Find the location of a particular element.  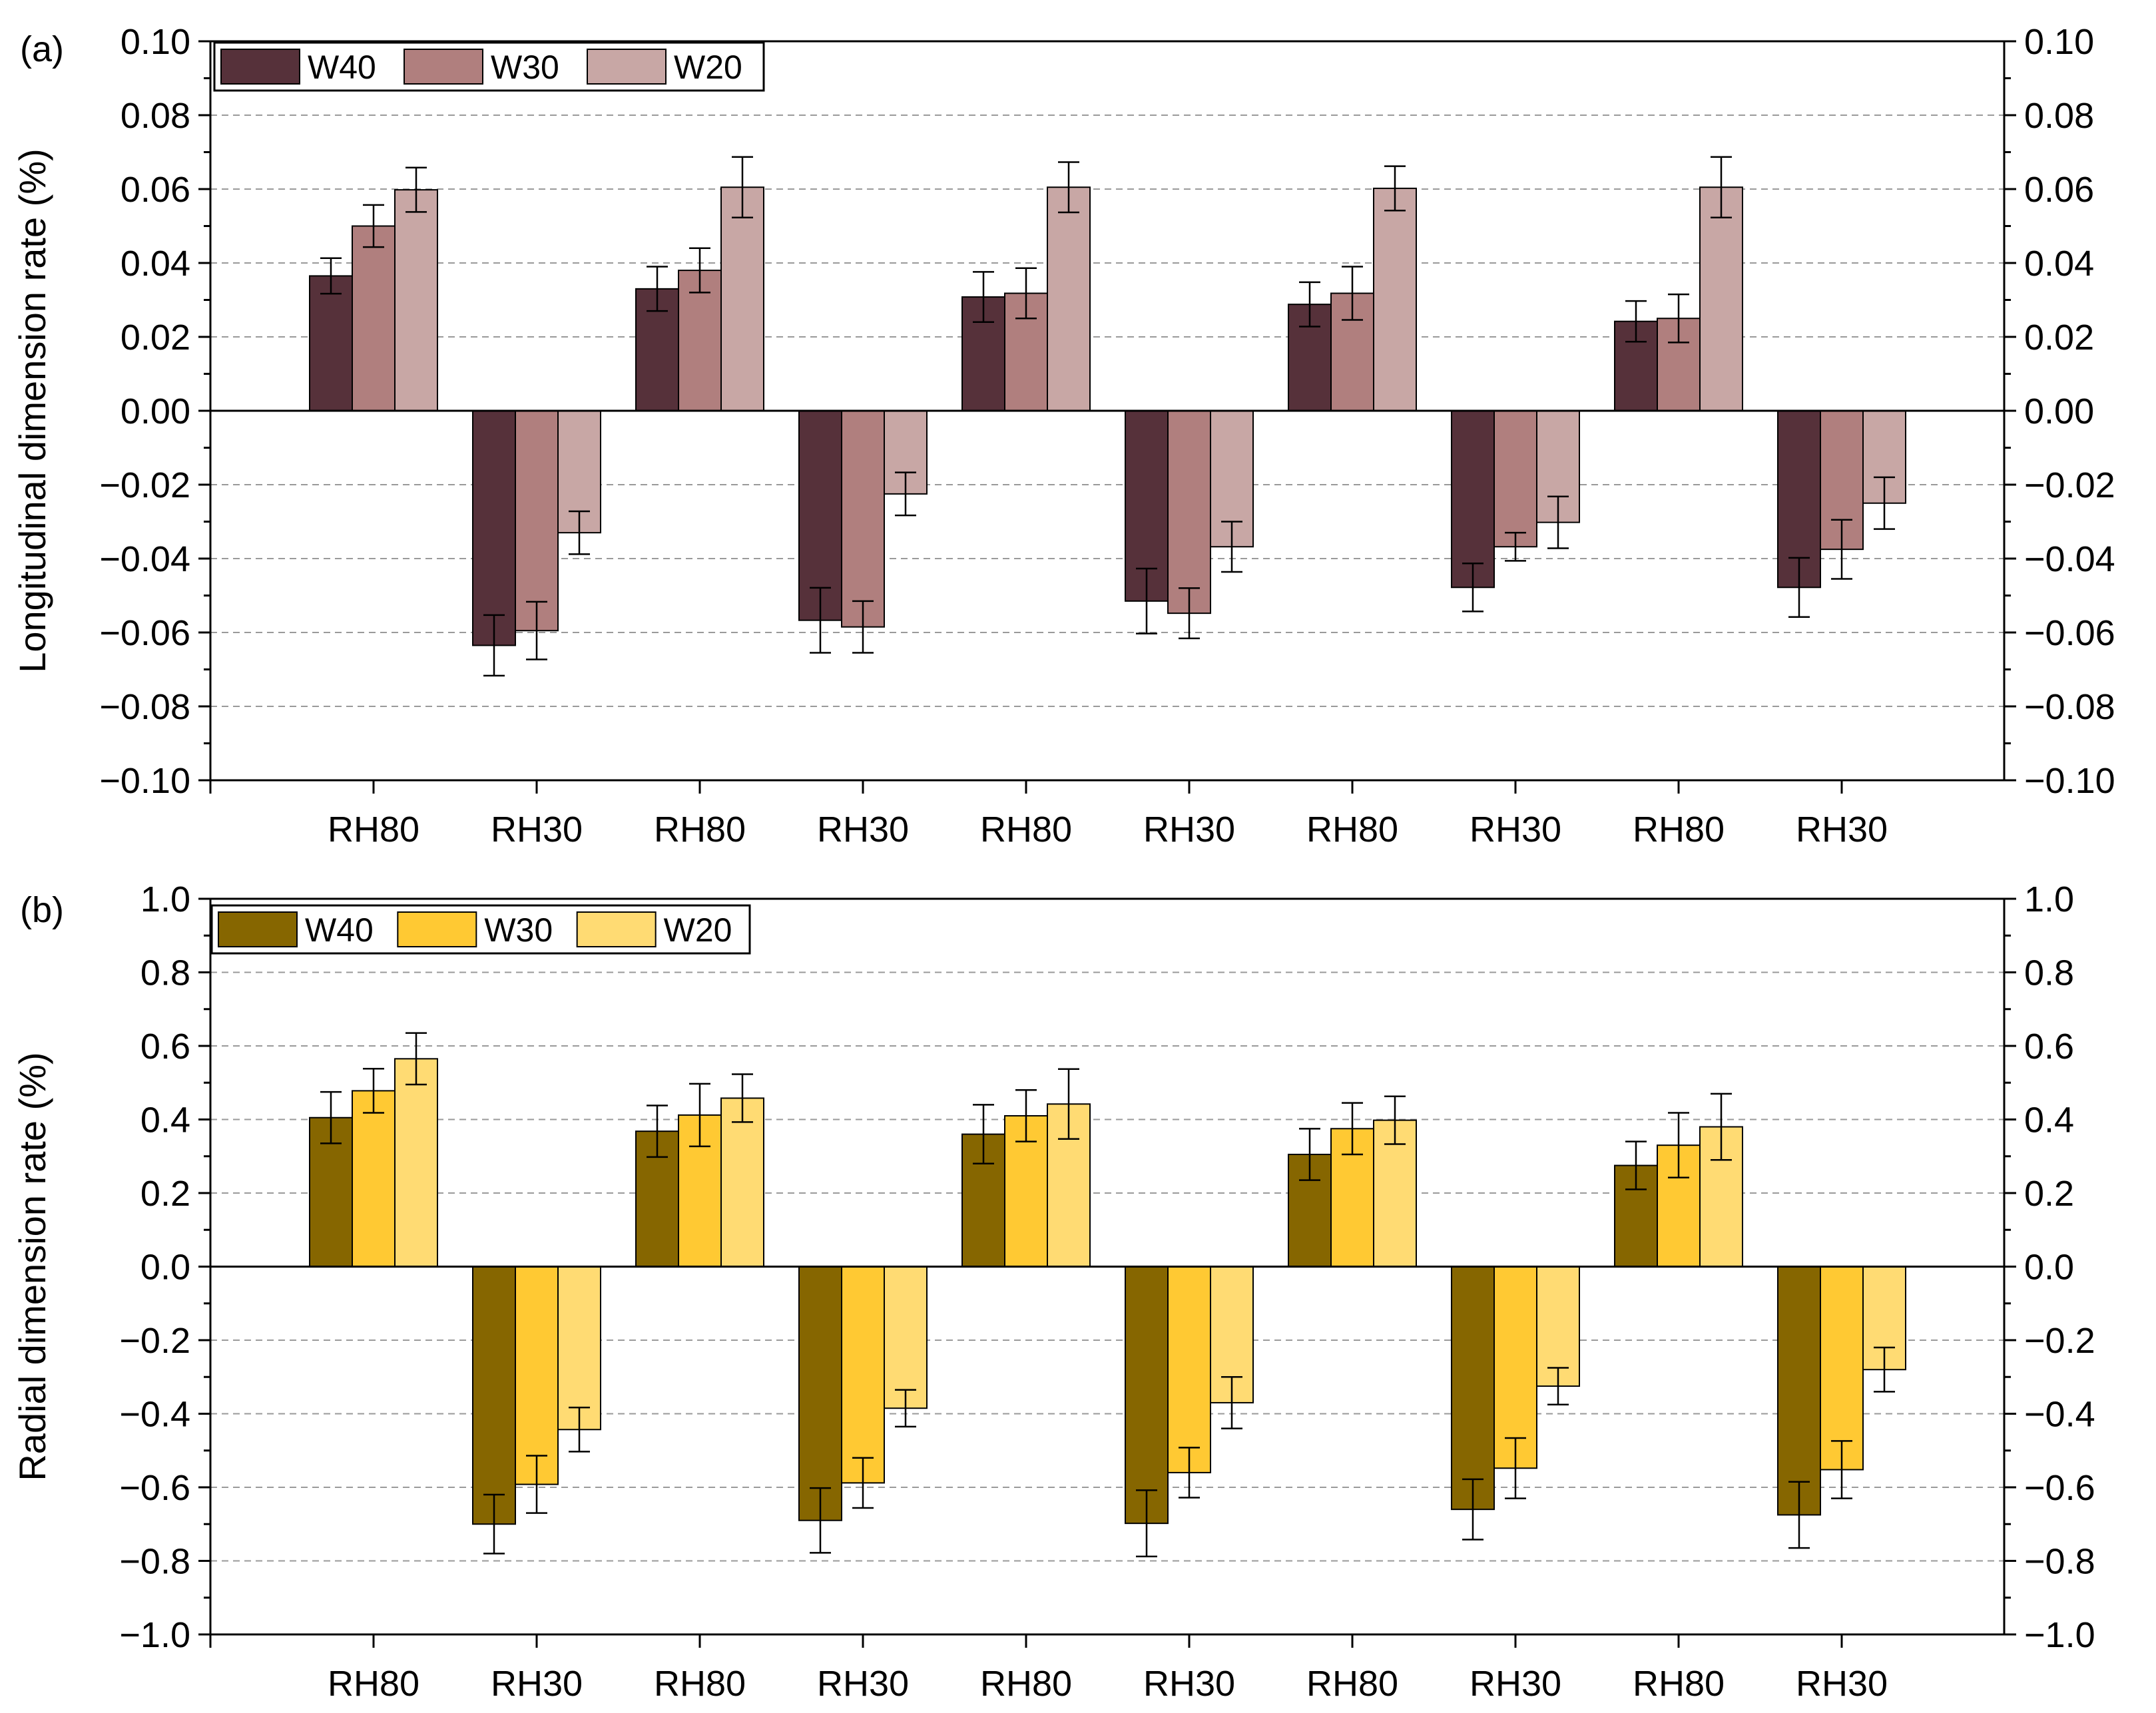

y-tick-label-left: −0.06 is located at coordinates (144, 633).